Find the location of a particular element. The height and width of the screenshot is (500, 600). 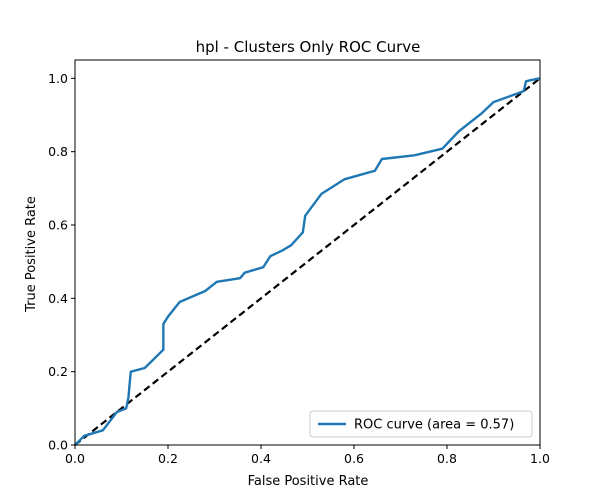

x-tick-label: 1.0 is located at coordinates (540, 458).